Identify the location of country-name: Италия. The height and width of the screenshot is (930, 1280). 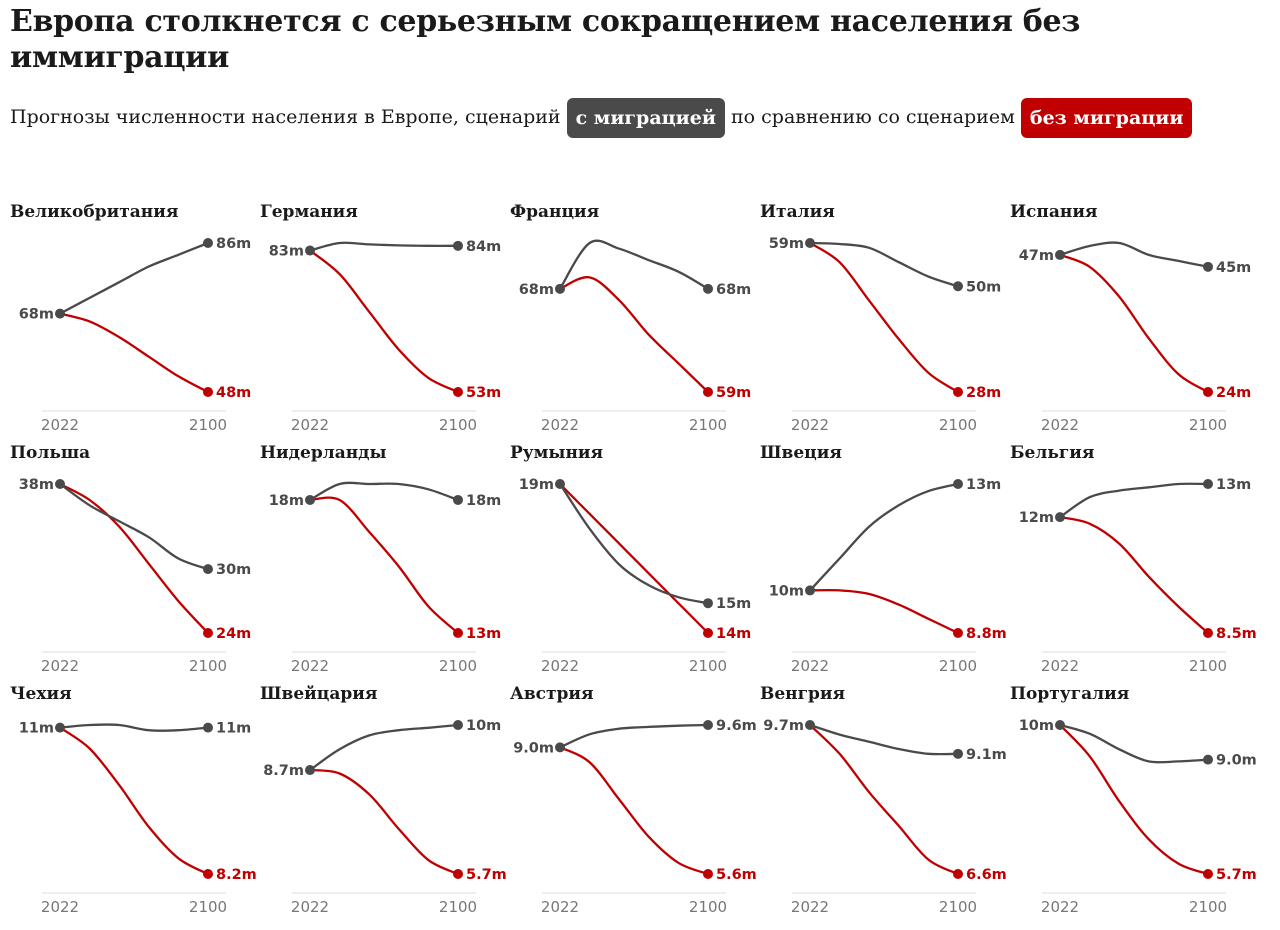
(797, 212).